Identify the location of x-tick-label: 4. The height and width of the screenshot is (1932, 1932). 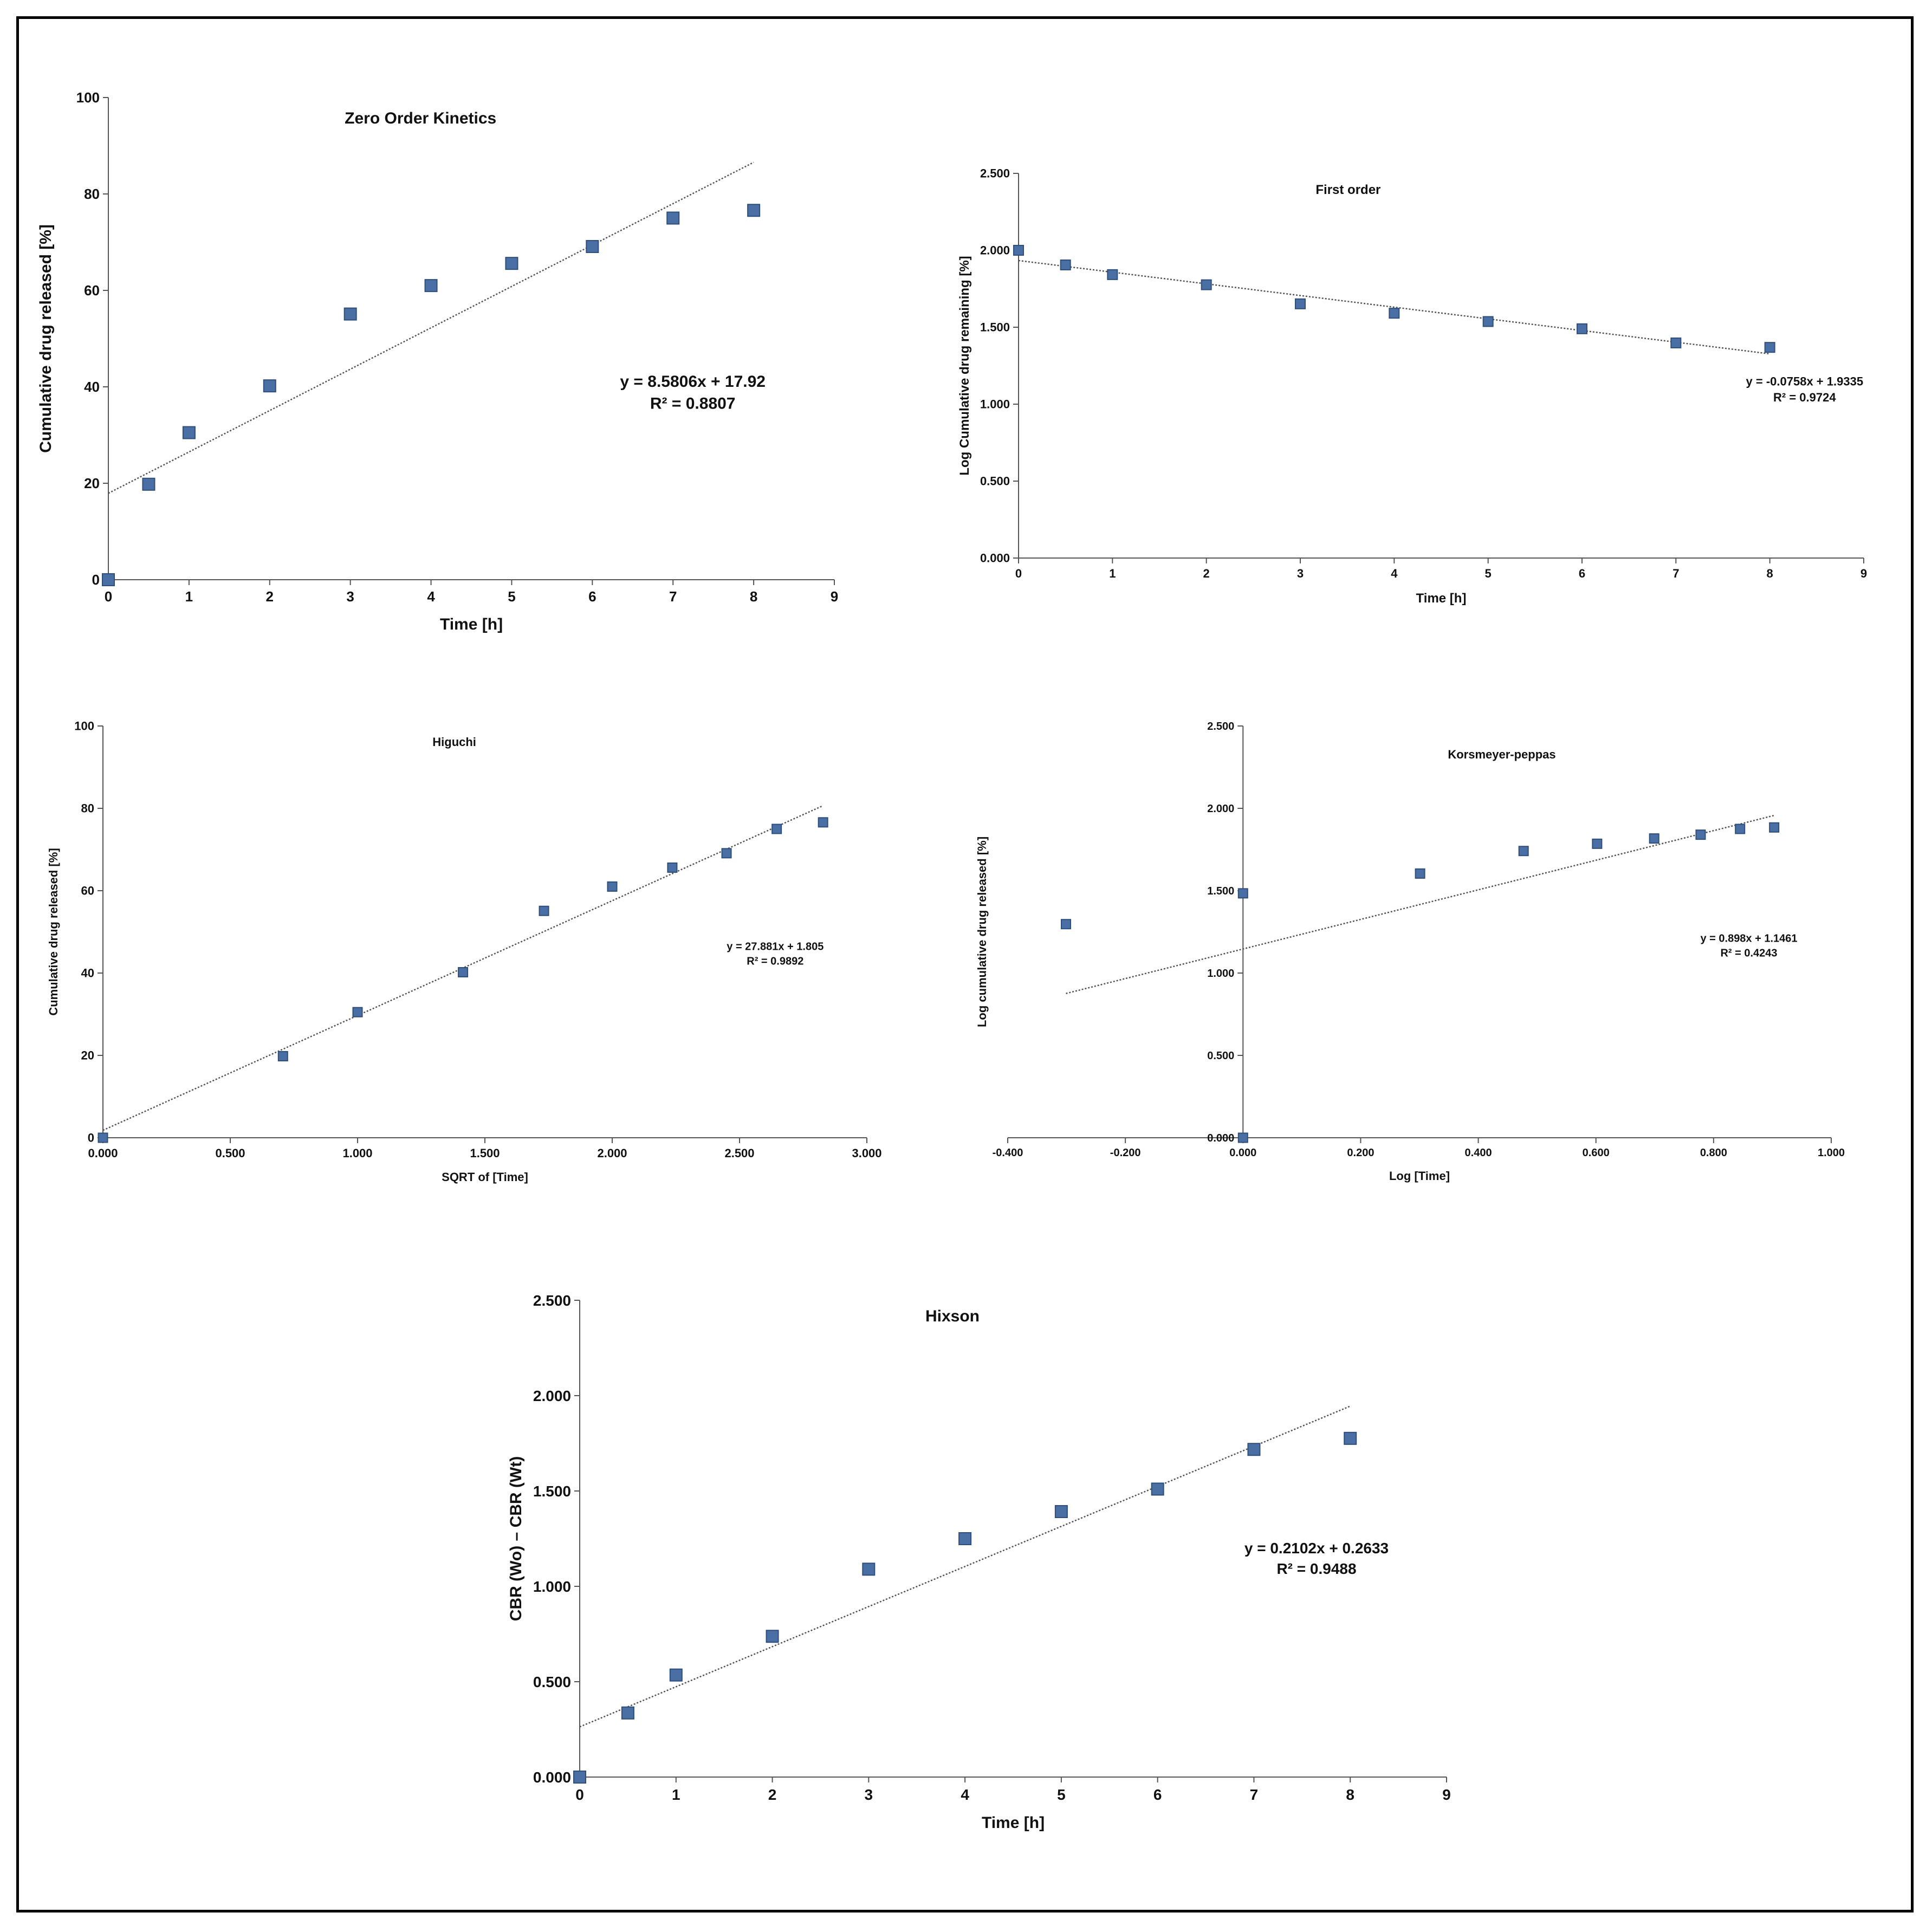
(431, 596).